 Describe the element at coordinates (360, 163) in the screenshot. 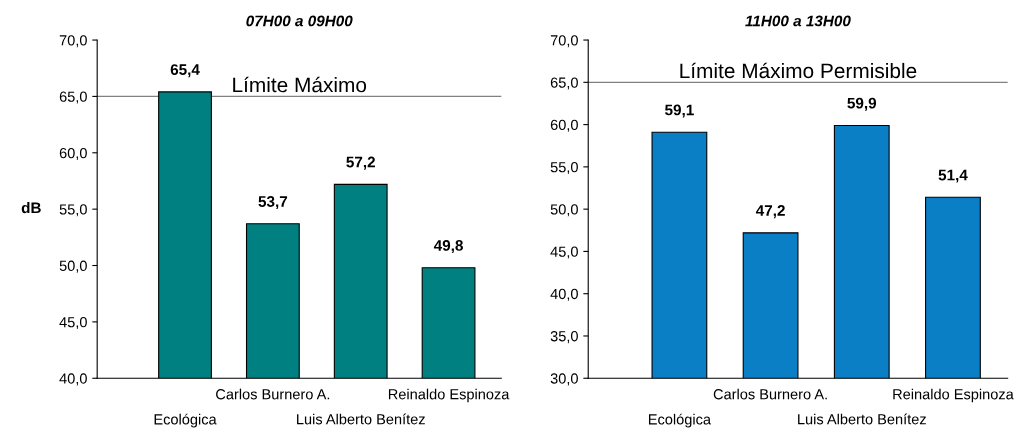

I see `data-label: 57,2` at that location.